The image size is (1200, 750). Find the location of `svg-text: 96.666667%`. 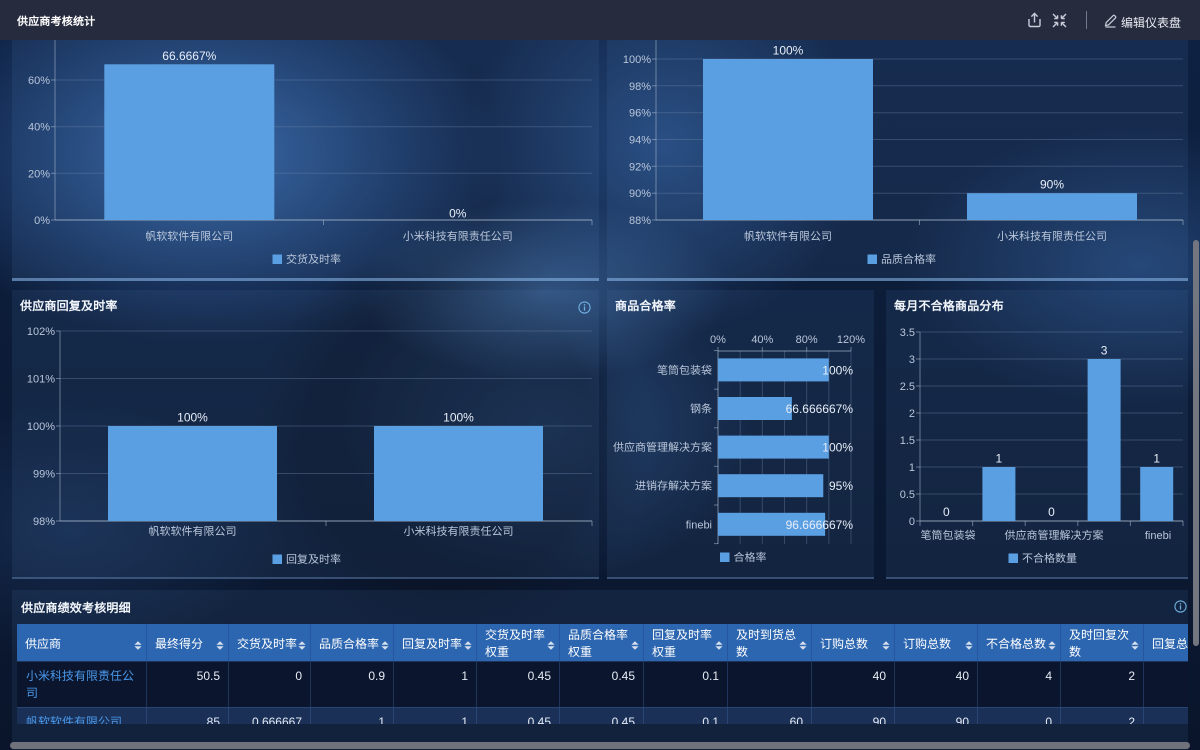

svg-text: 96.666667% is located at coordinates (820, 525).